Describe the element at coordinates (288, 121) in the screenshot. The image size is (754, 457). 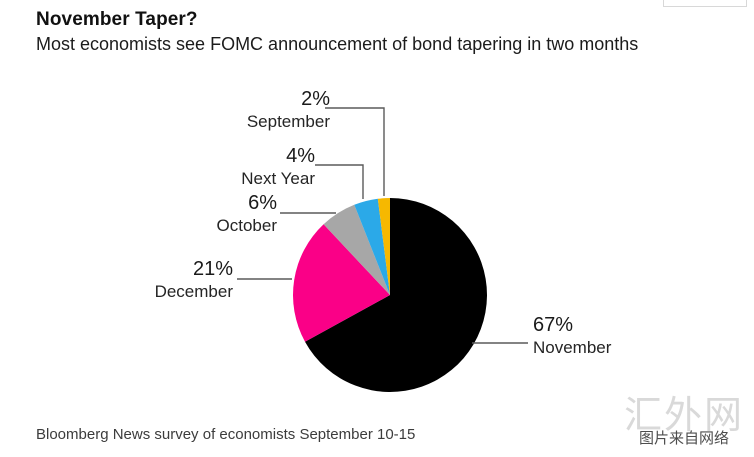
I see `slice-name-september: September` at that location.